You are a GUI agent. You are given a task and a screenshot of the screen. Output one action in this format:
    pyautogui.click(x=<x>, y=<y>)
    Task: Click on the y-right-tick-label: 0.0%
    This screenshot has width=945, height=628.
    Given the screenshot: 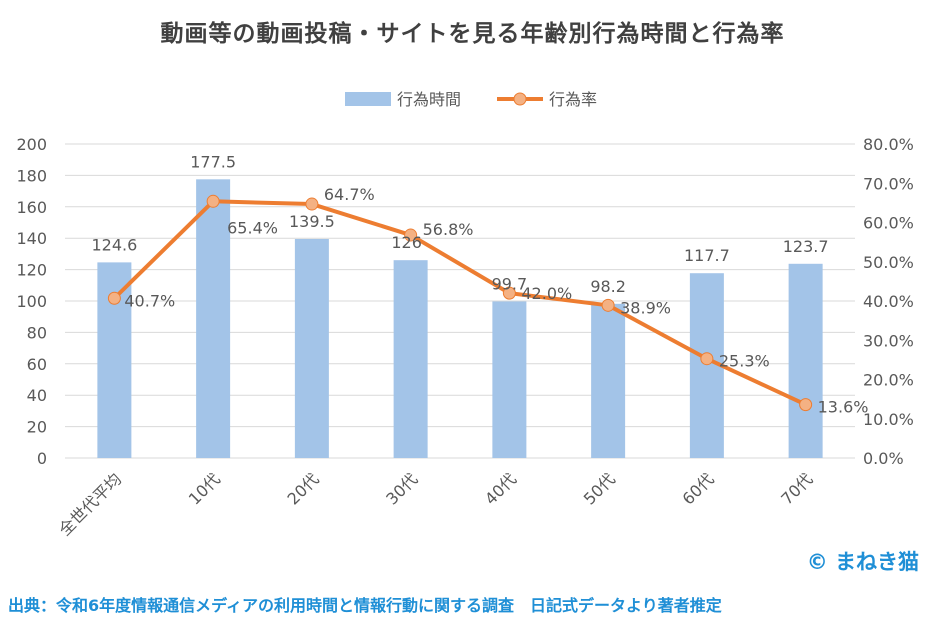 What is the action you would take?
    pyautogui.click(x=883, y=458)
    